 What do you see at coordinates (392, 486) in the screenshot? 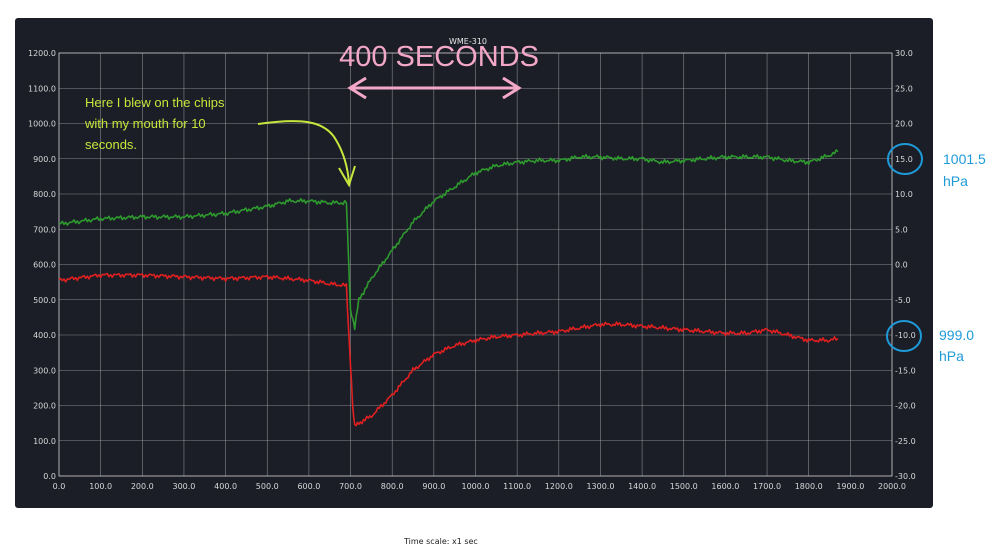
I see `x-tick-label: 800.0` at bounding box center [392, 486].